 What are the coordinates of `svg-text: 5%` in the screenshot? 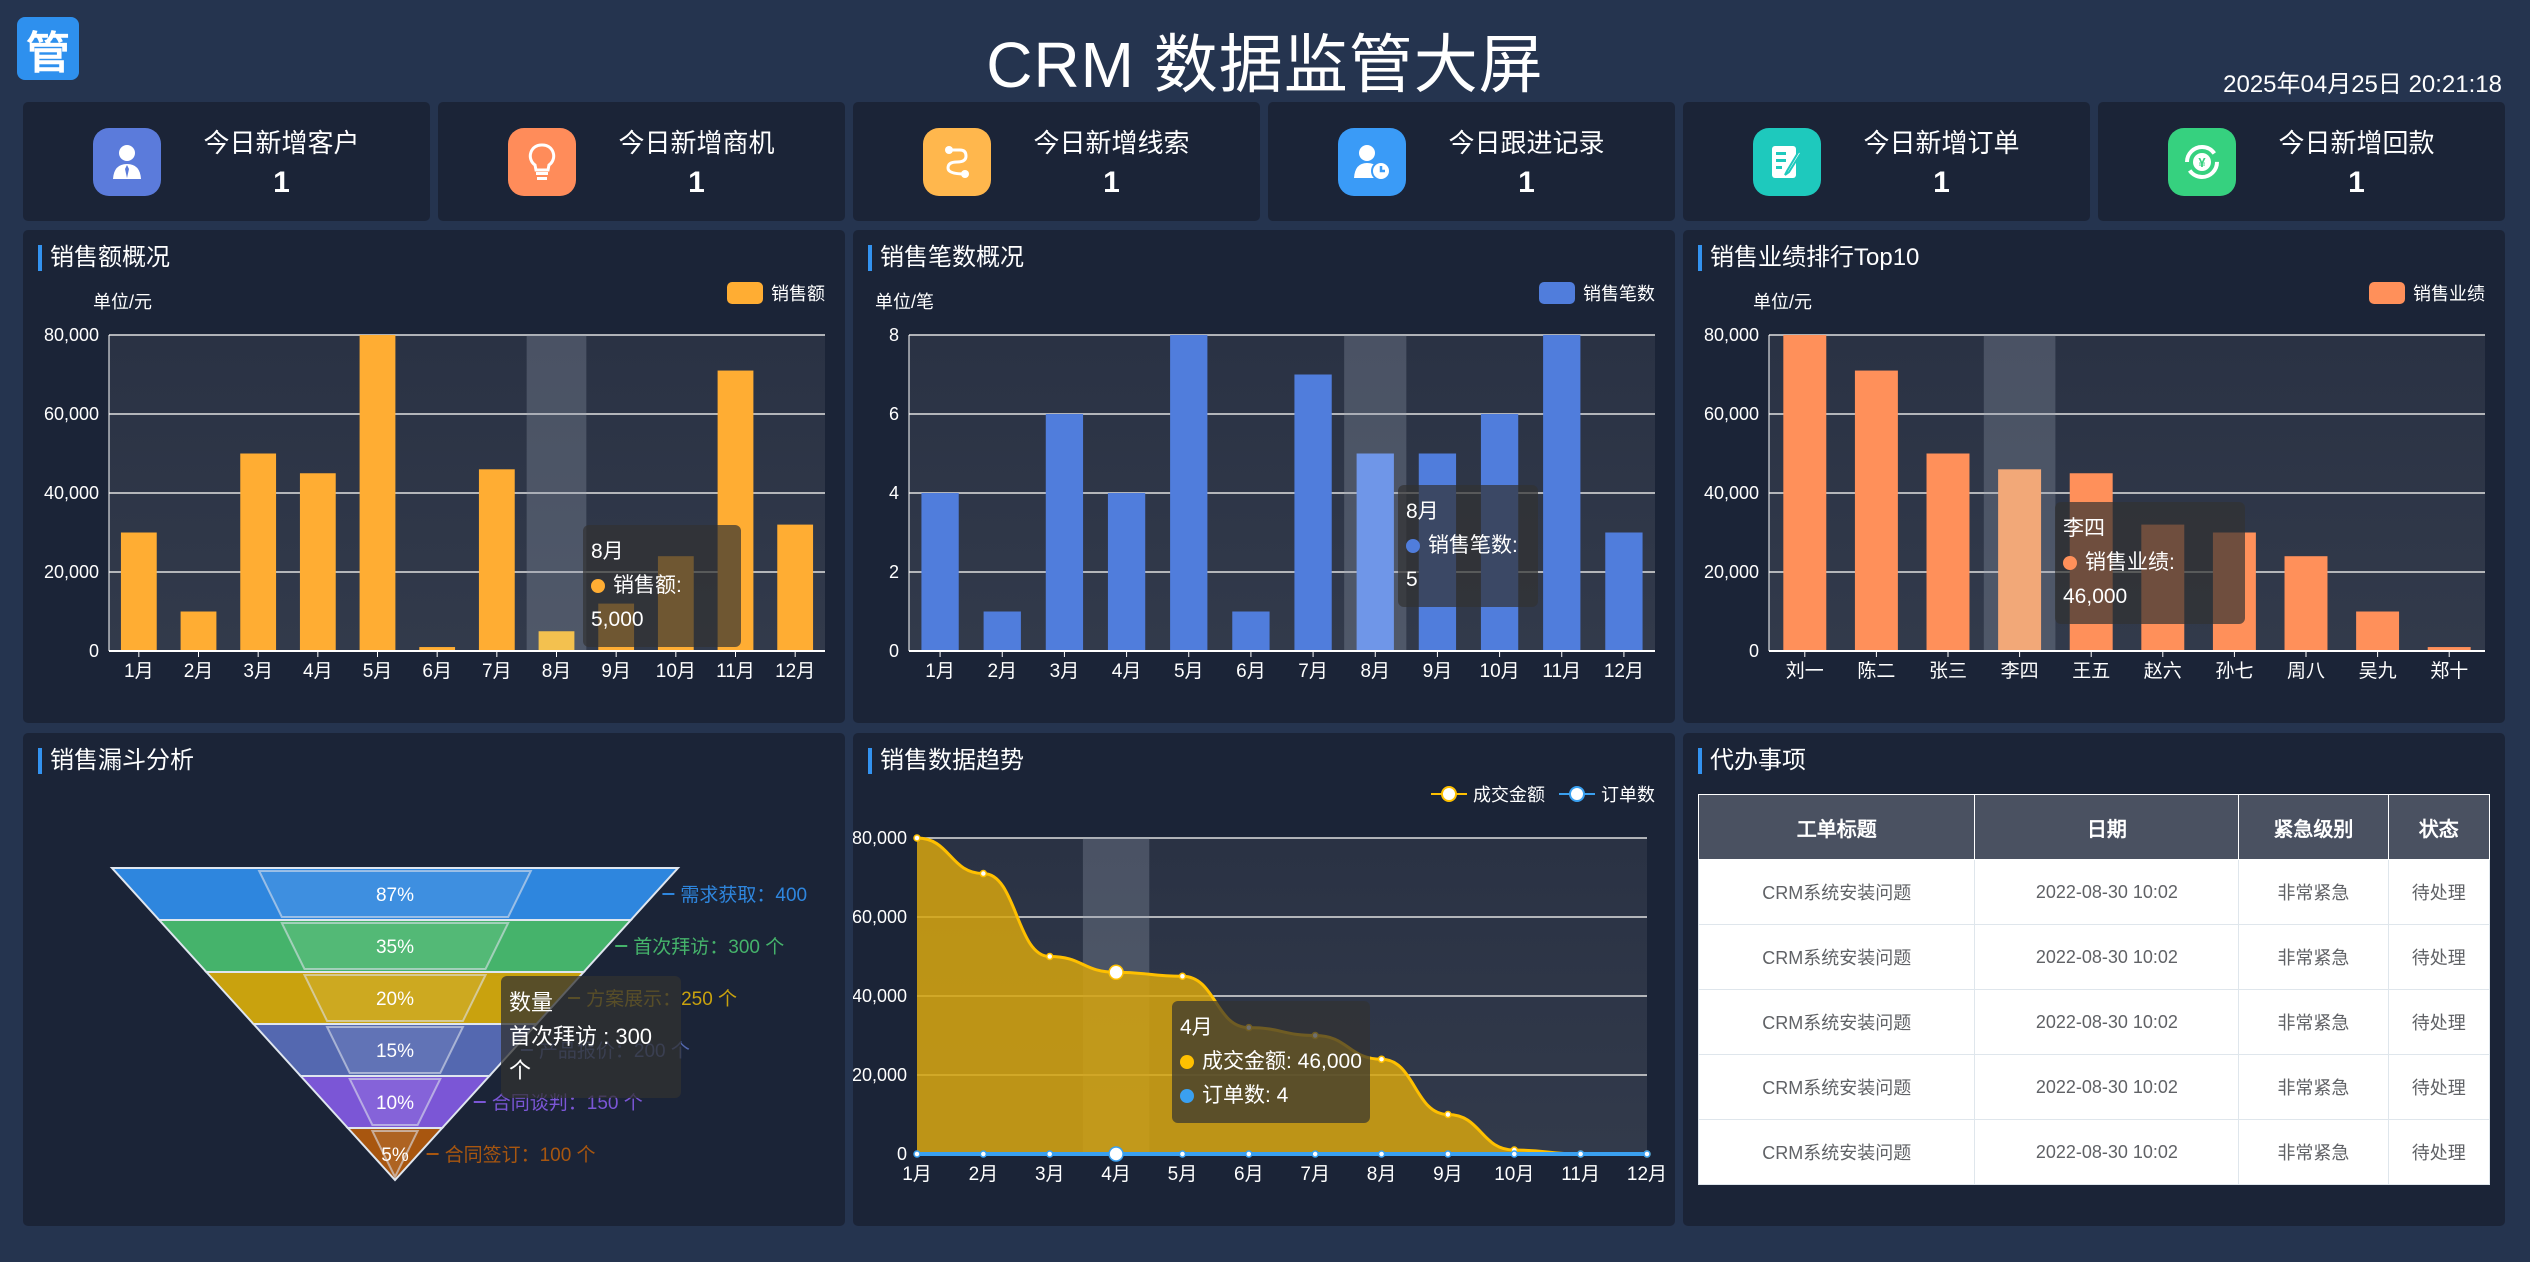 It's located at (395, 1155).